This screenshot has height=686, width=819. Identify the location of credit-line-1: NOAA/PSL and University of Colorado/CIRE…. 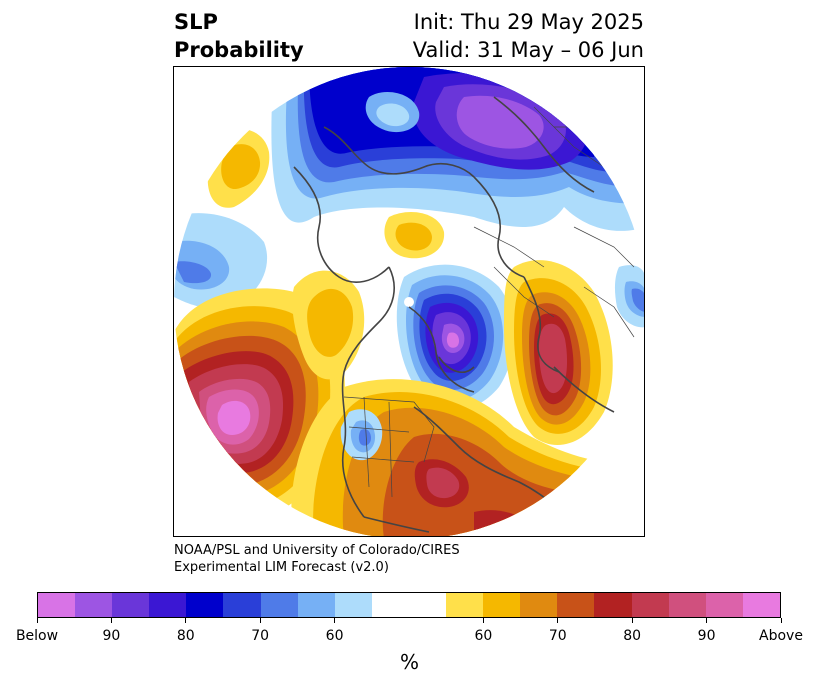
(317, 550).